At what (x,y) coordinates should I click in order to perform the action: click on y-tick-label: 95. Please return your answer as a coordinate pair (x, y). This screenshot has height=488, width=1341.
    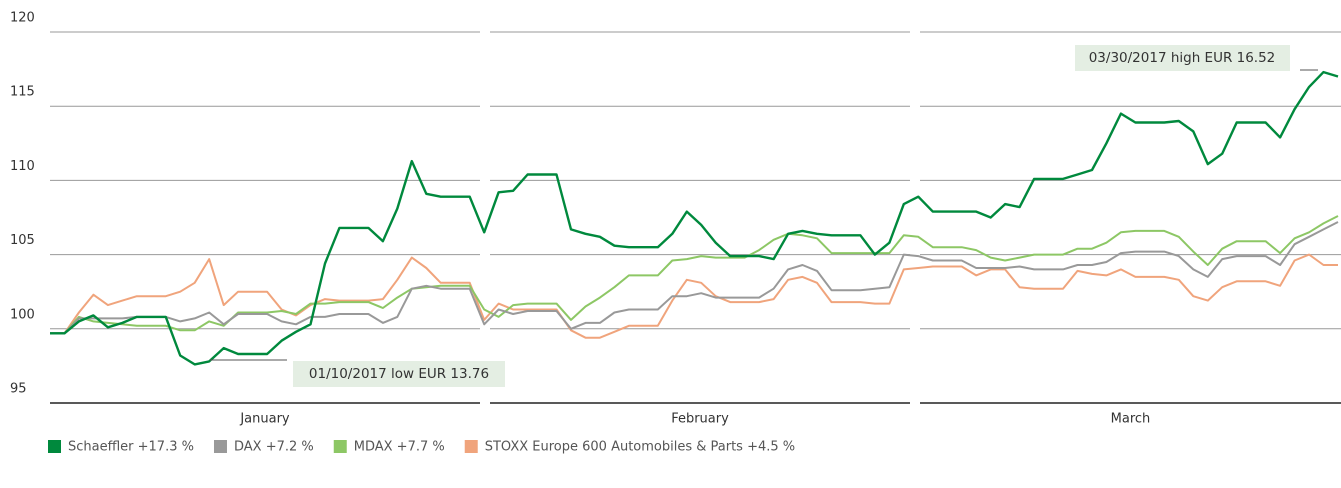
    Looking at the image, I should click on (18, 389).